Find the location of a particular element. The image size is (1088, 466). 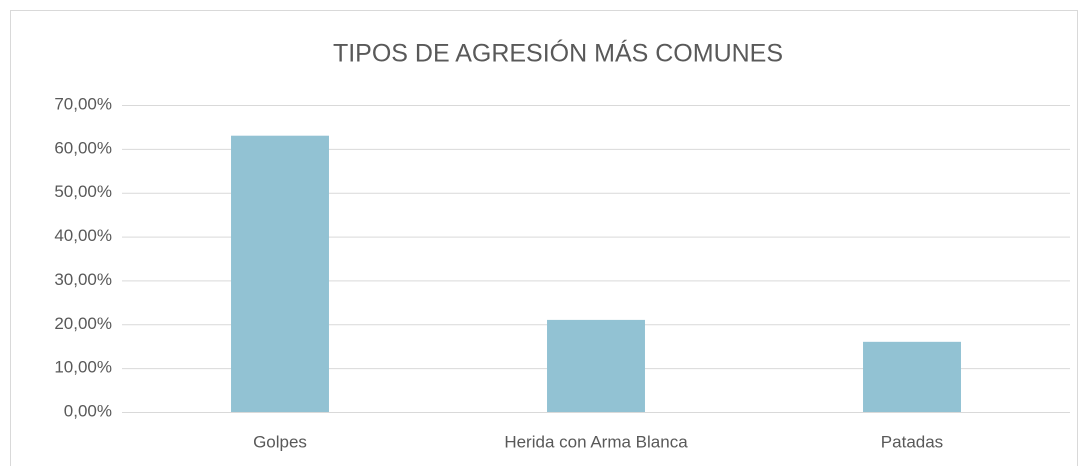

y-tick-label: 50,00% is located at coordinates (83, 191).